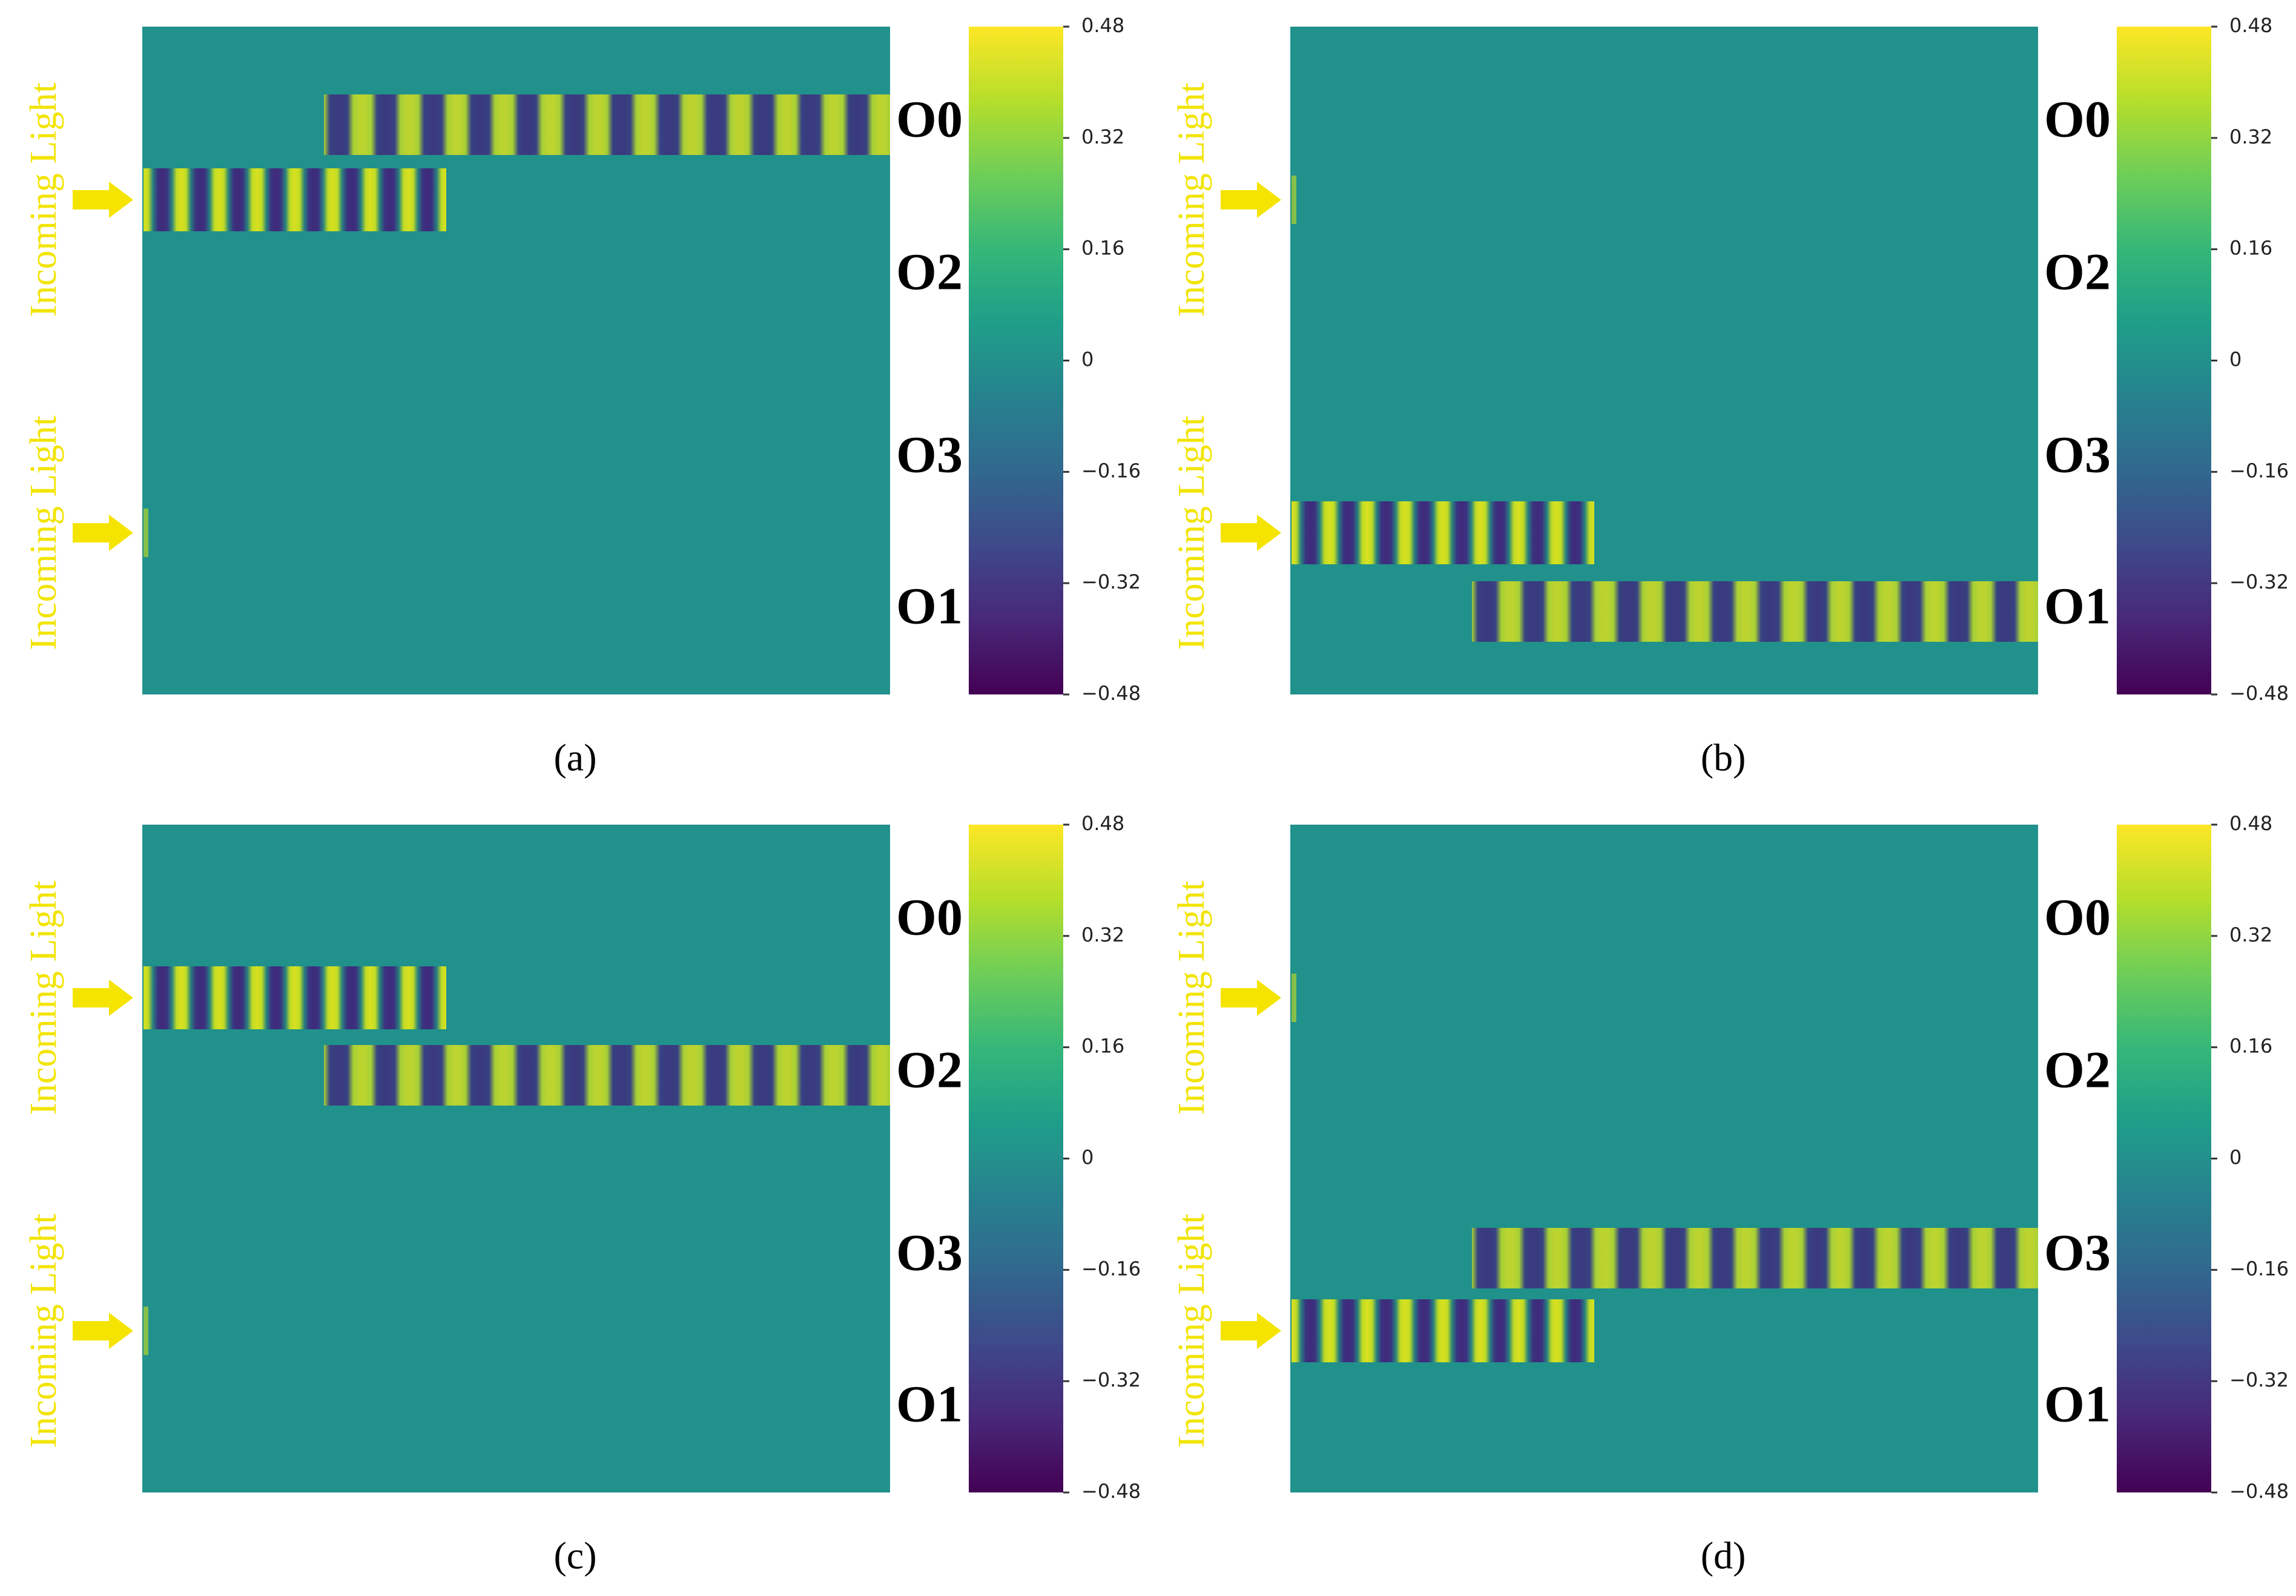 This screenshot has height=1596, width=2296. What do you see at coordinates (575, 757) in the screenshot?
I see `panel-caption: (a)` at bounding box center [575, 757].